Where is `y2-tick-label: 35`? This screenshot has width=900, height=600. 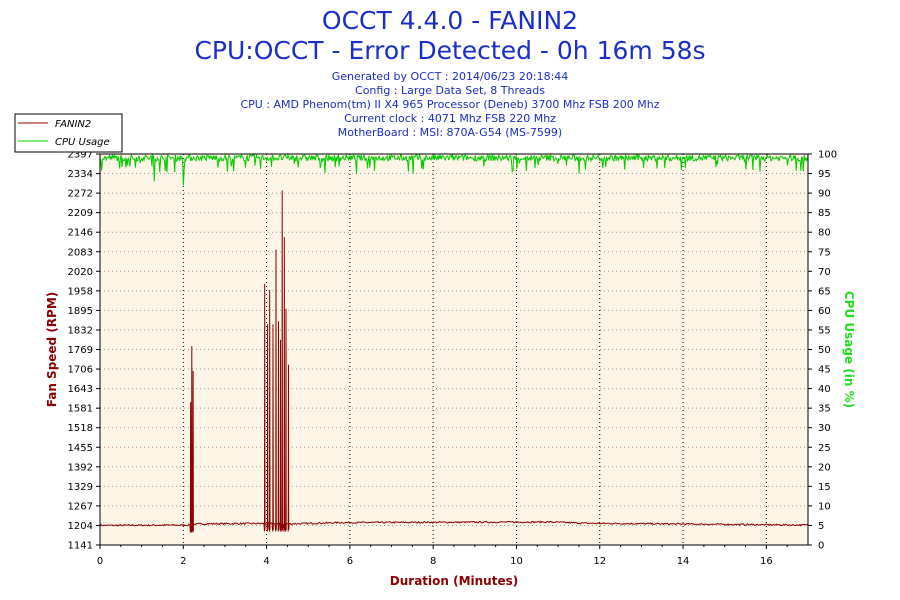 y2-tick-label: 35 is located at coordinates (824, 409).